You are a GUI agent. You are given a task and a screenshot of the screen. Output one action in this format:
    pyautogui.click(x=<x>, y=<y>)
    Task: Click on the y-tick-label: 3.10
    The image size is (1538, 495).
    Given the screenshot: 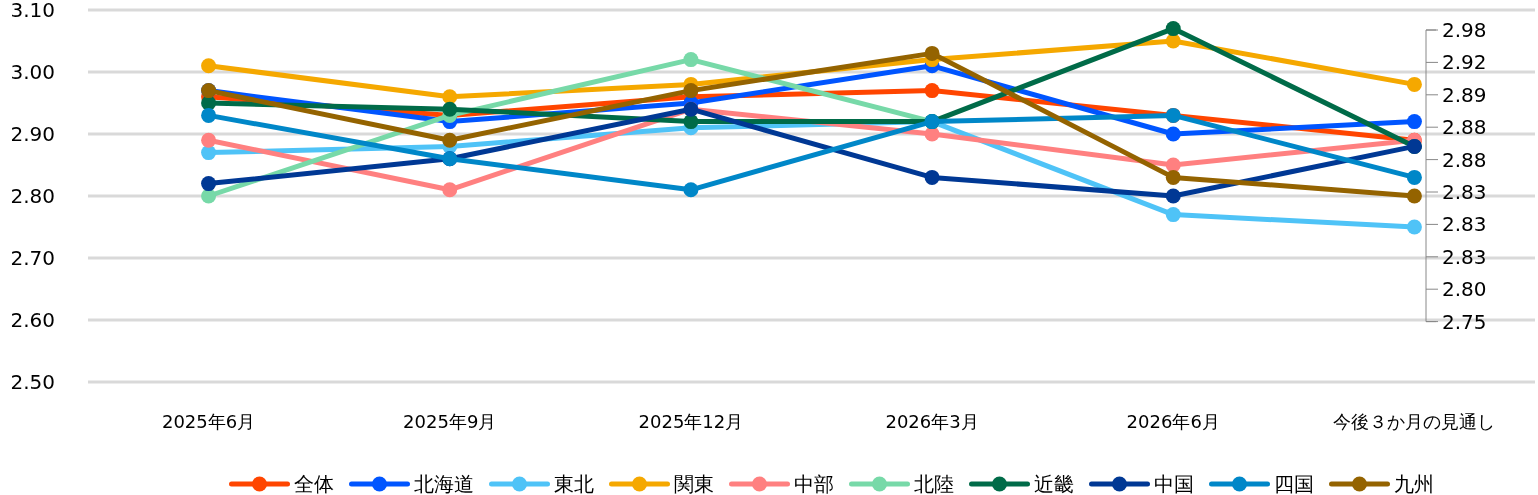 What is the action you would take?
    pyautogui.click(x=32, y=11)
    